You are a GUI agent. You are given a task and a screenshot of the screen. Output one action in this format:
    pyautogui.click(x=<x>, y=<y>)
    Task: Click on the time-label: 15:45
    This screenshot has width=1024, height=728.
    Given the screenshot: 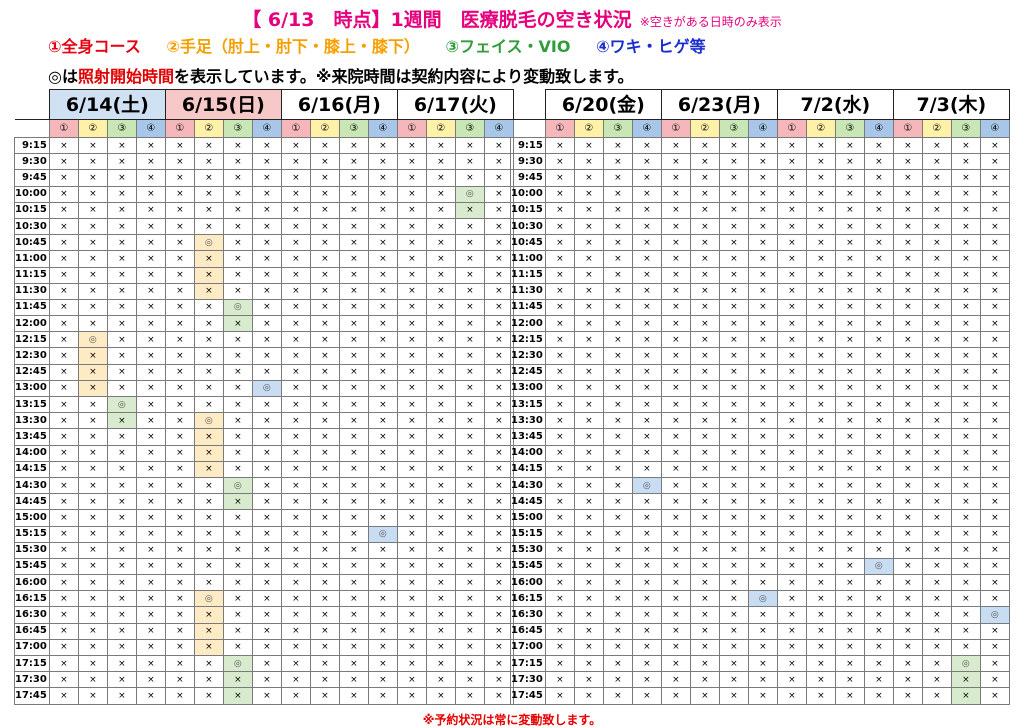 What is the action you would take?
    pyautogui.click(x=528, y=566)
    